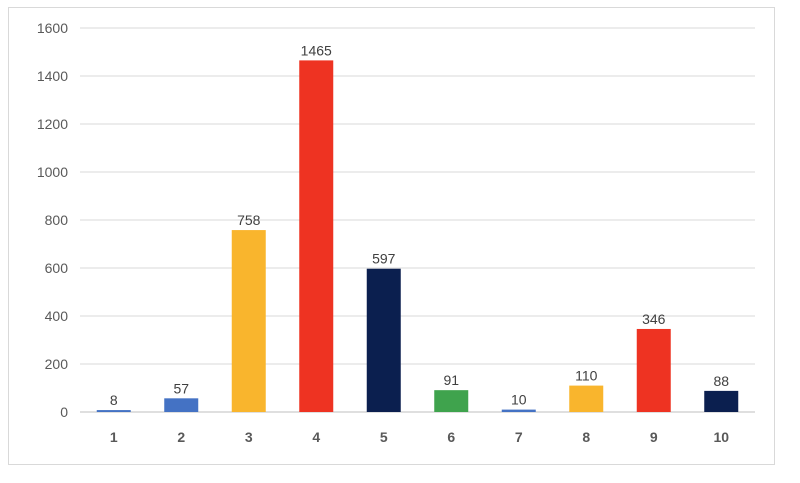  I want to click on x-tick-label: 6, so click(451, 437).